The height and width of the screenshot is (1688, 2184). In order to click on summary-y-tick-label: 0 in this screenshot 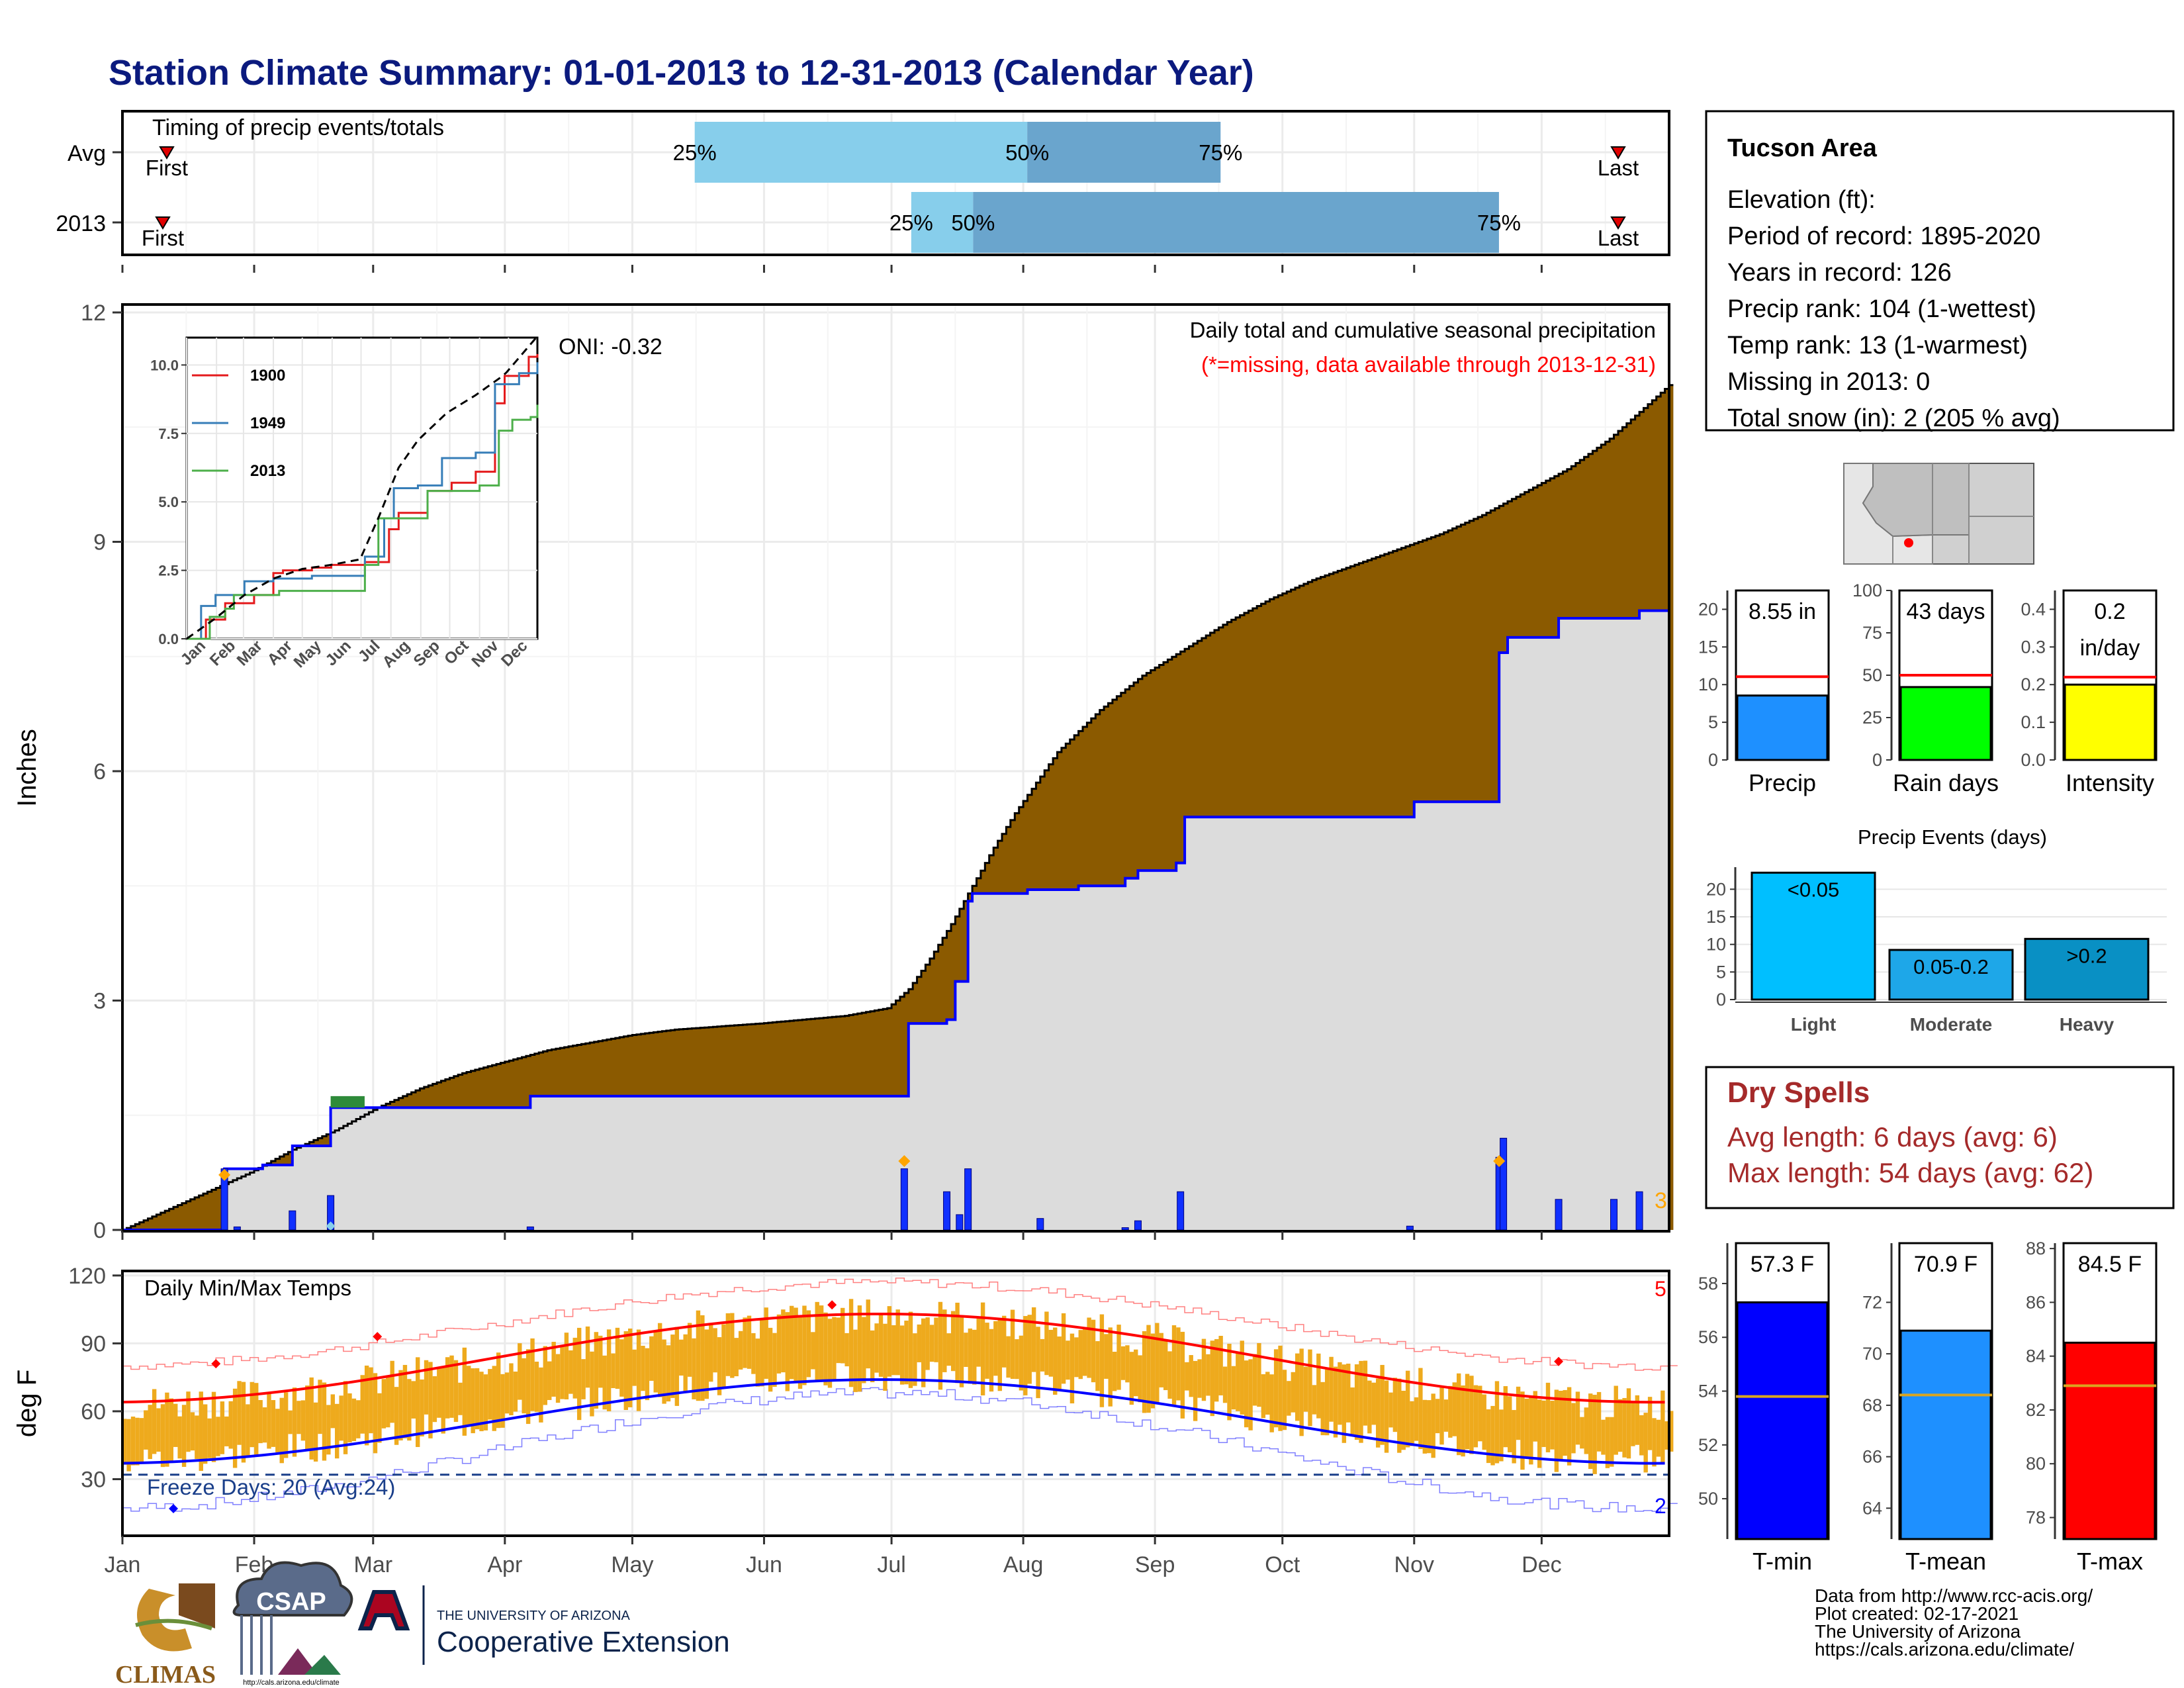, I will do `click(1713, 760)`.